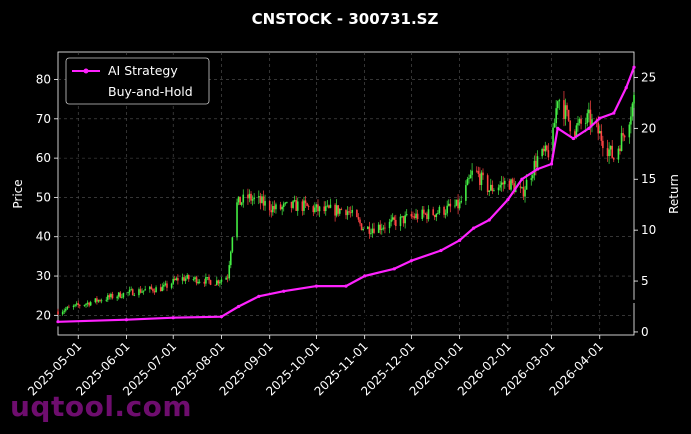  Describe the element at coordinates (18, 193) in the screenshot. I see `y-axis-left-title: Price` at that location.